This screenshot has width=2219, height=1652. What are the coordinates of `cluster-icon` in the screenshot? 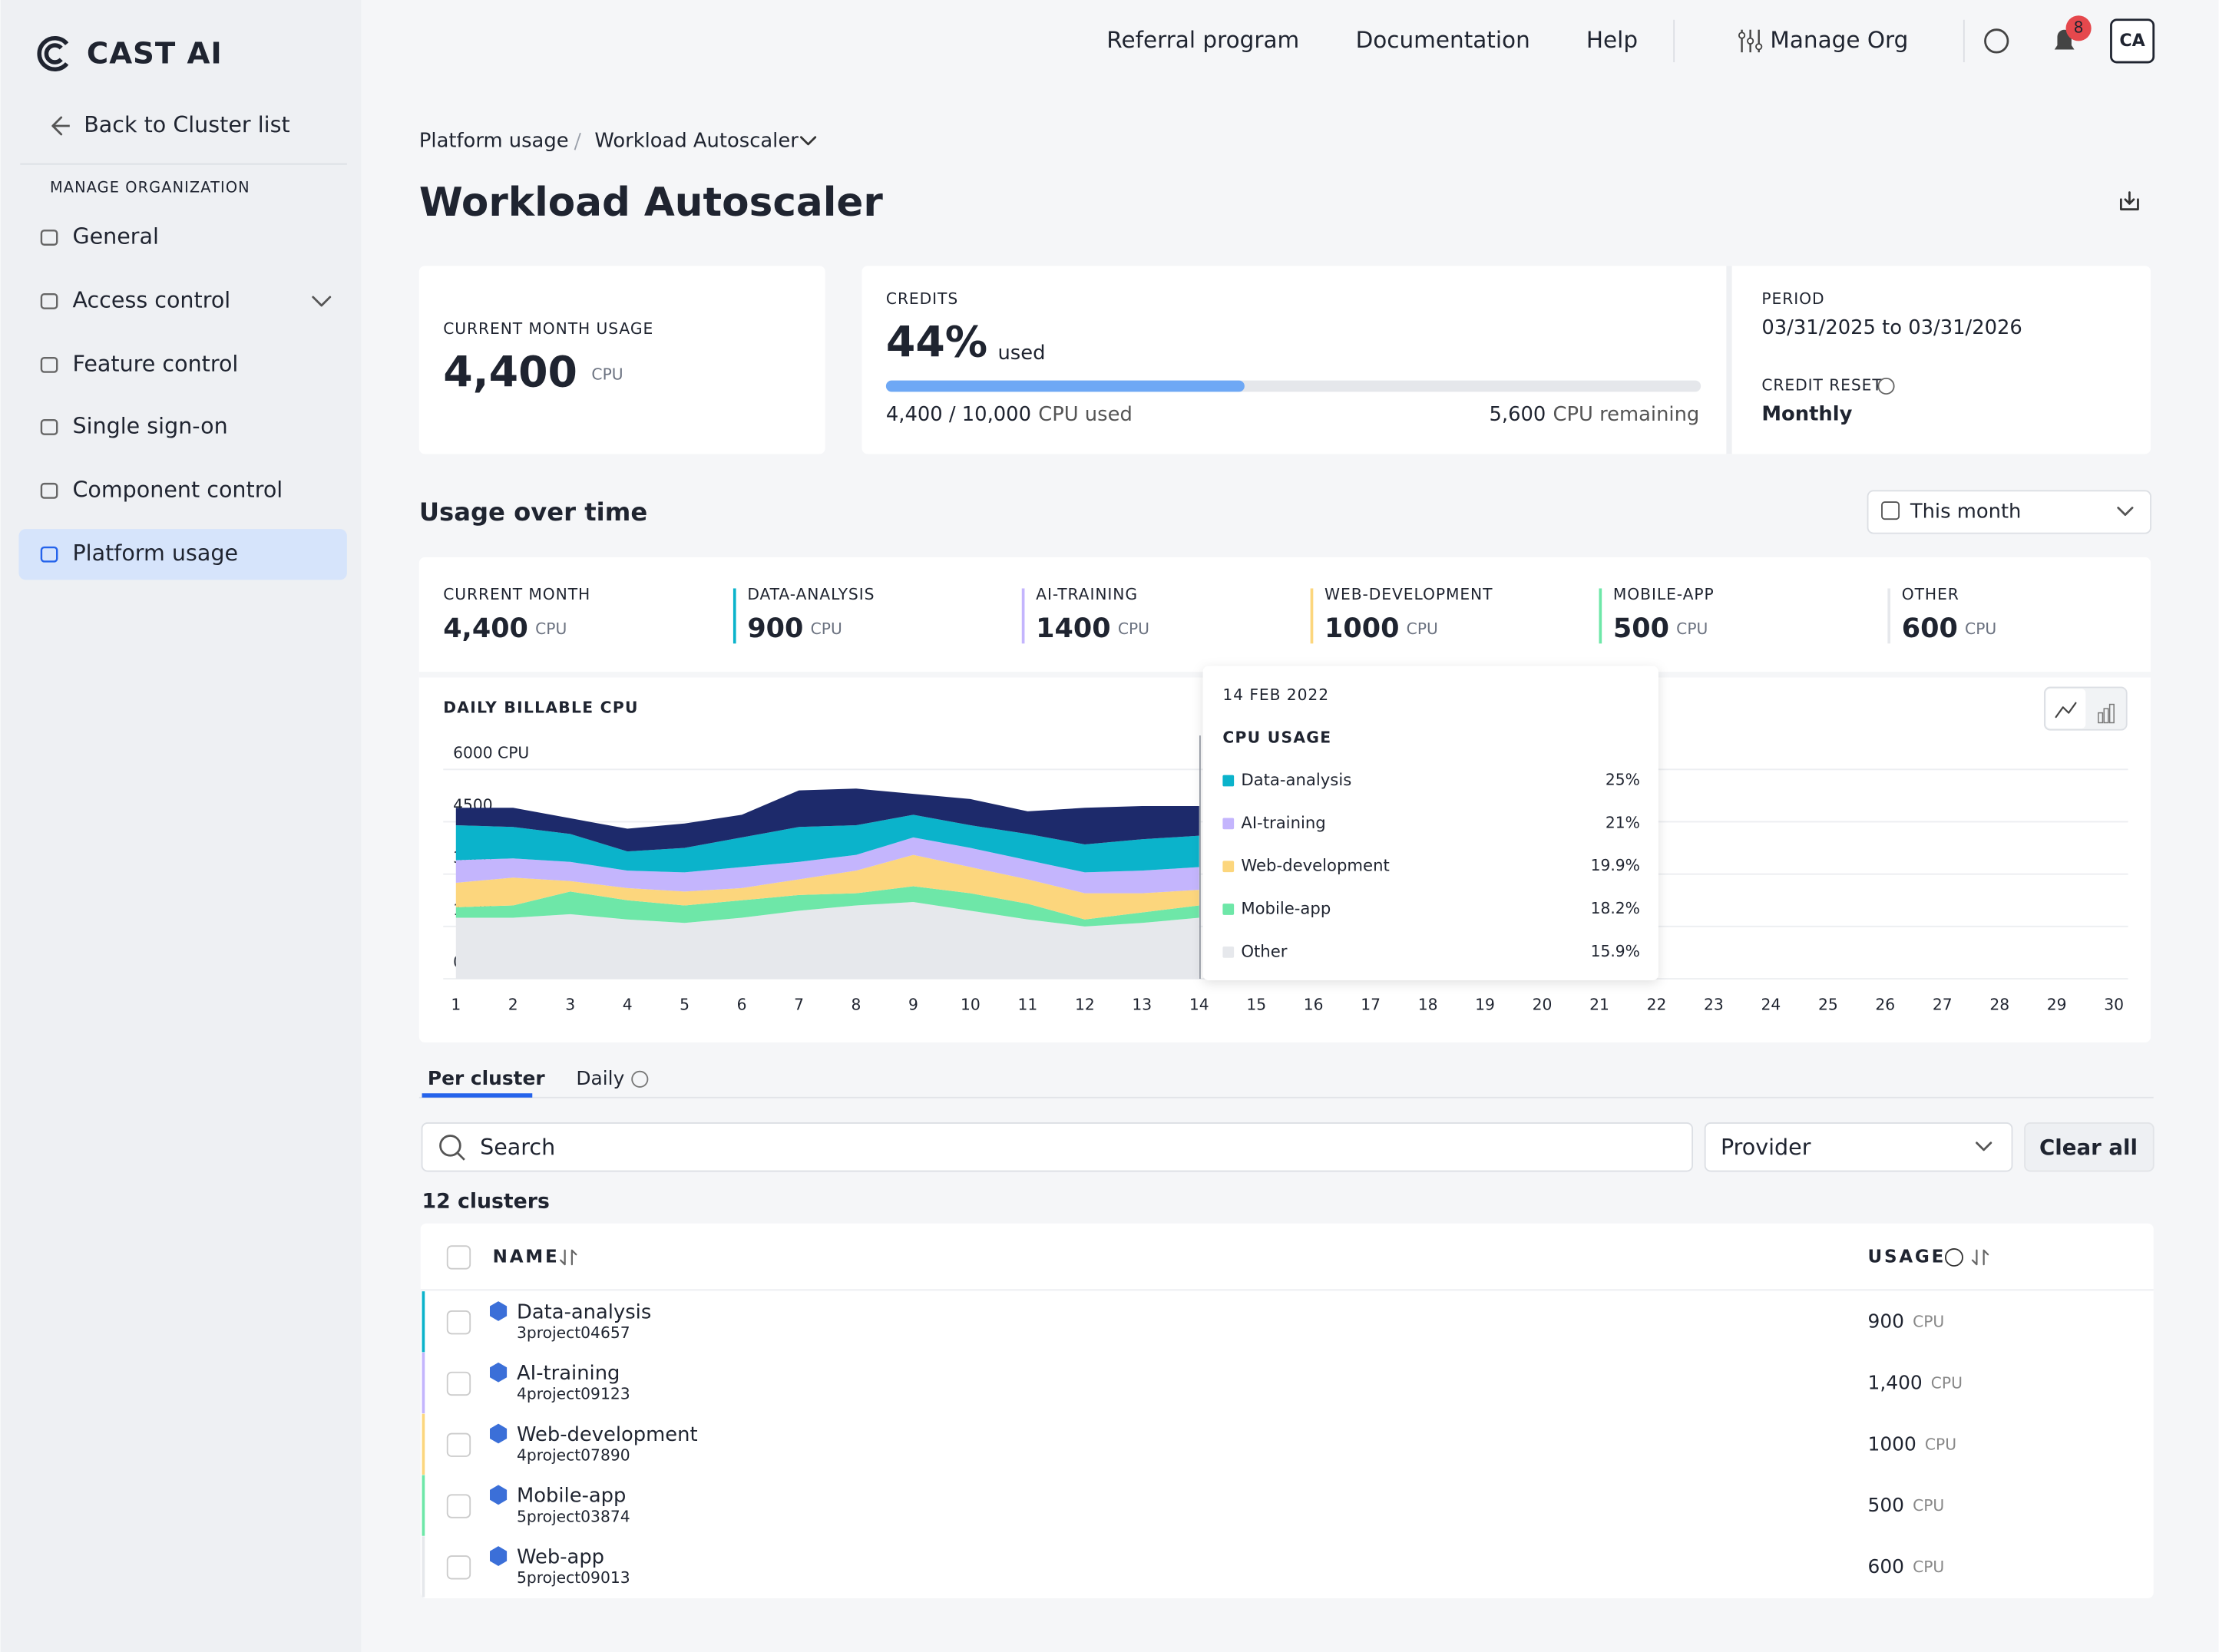 It's located at (499, 1495).